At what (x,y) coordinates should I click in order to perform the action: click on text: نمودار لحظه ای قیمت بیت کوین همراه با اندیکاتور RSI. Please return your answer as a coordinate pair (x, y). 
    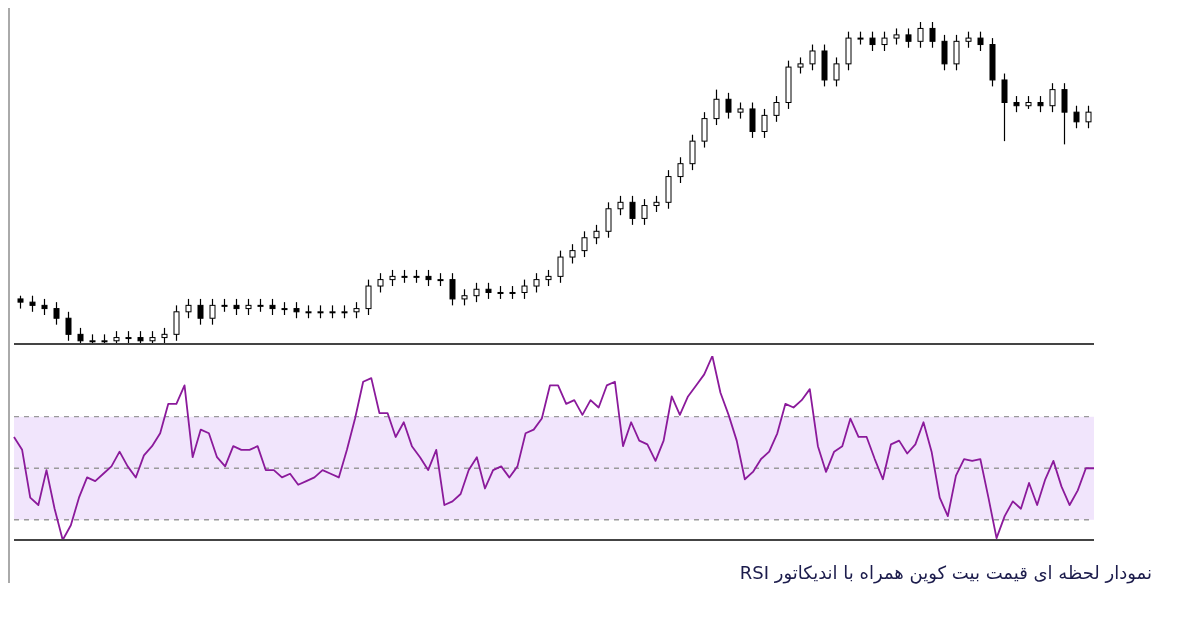
    Looking at the image, I should click on (945, 572).